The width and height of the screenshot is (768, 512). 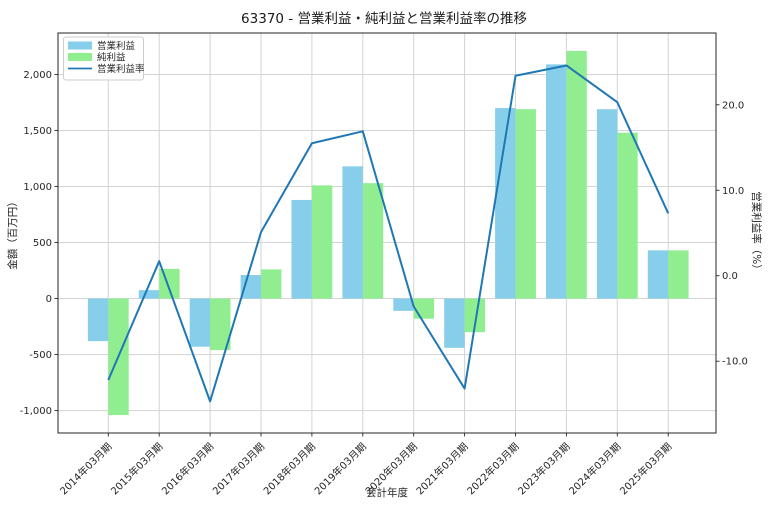 I want to click on y-tick-label-left: 0, so click(x=49, y=299).